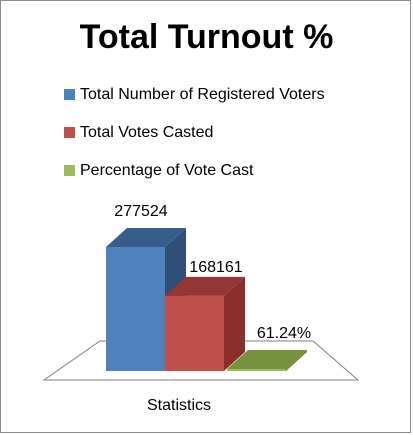 This screenshot has width=413, height=435. I want to click on legend-item-registered-voters: Total Number of Registered Voters, so click(194, 94).